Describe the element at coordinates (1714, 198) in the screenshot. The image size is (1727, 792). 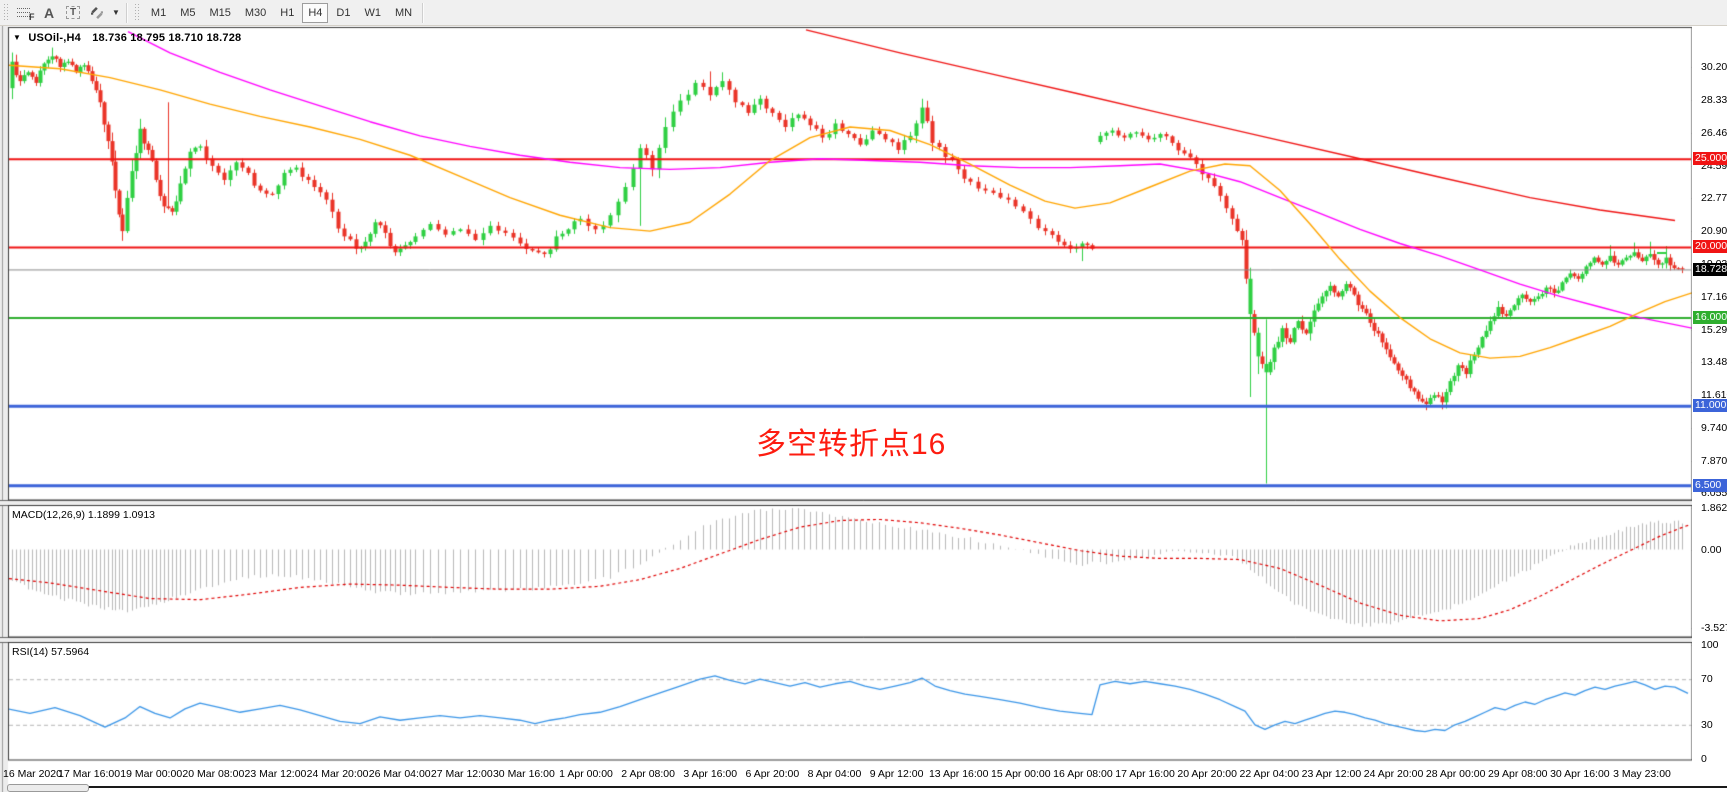
I see `price-tick-label: 22.775` at that location.